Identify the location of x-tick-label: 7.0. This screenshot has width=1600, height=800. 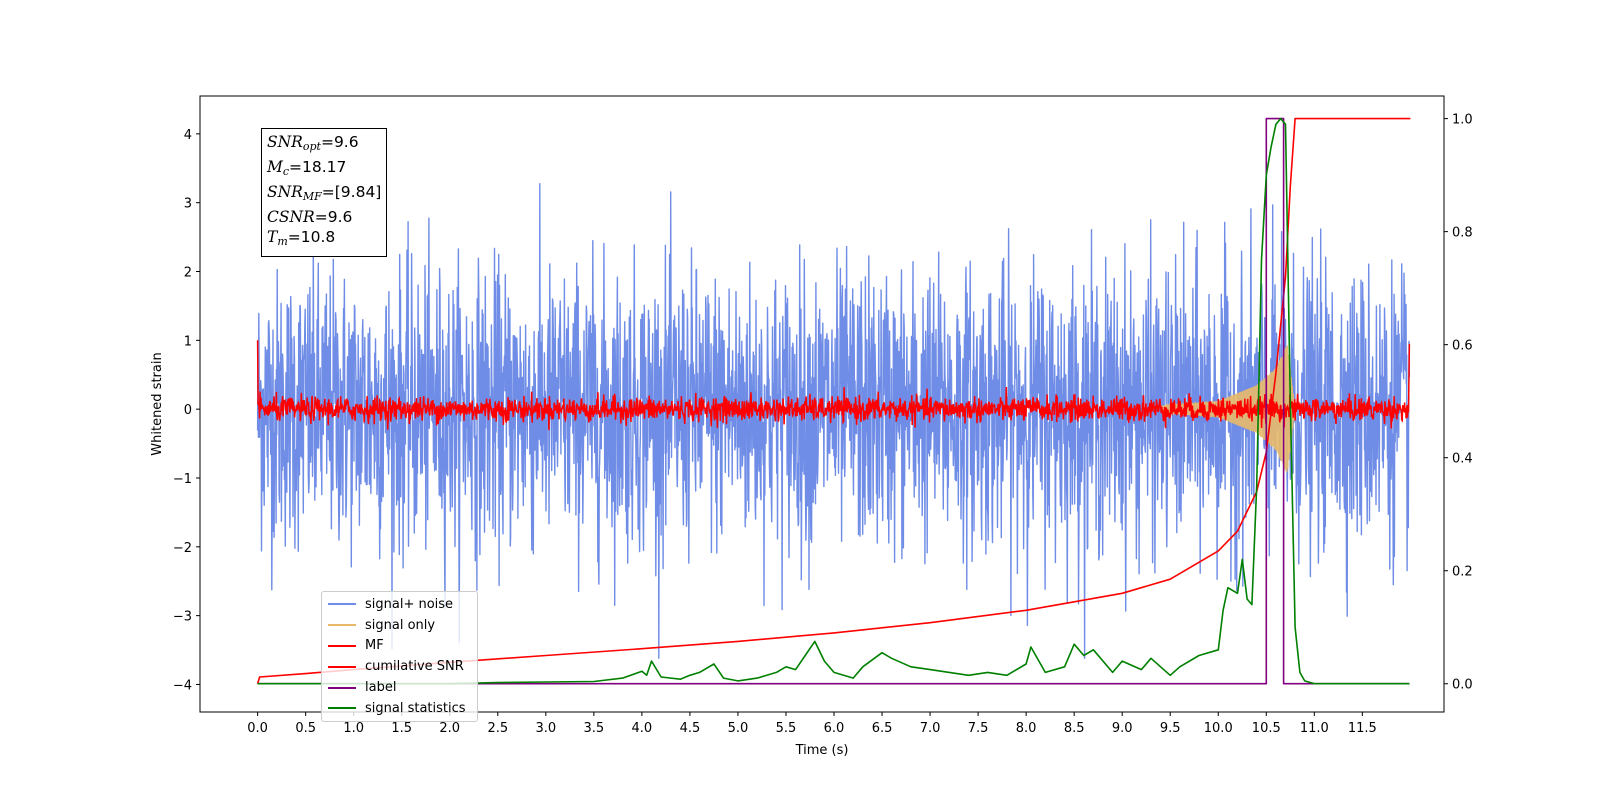
(930, 728).